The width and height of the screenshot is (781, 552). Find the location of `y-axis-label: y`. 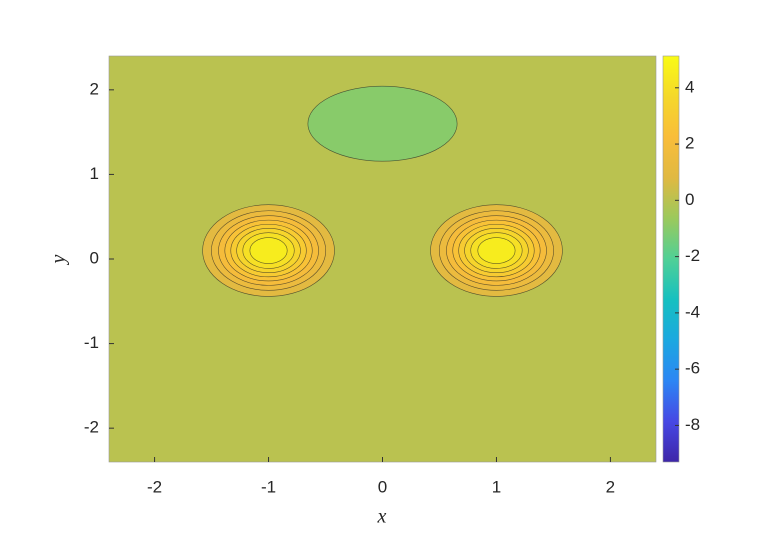

y-axis-label: y is located at coordinates (59, 259).